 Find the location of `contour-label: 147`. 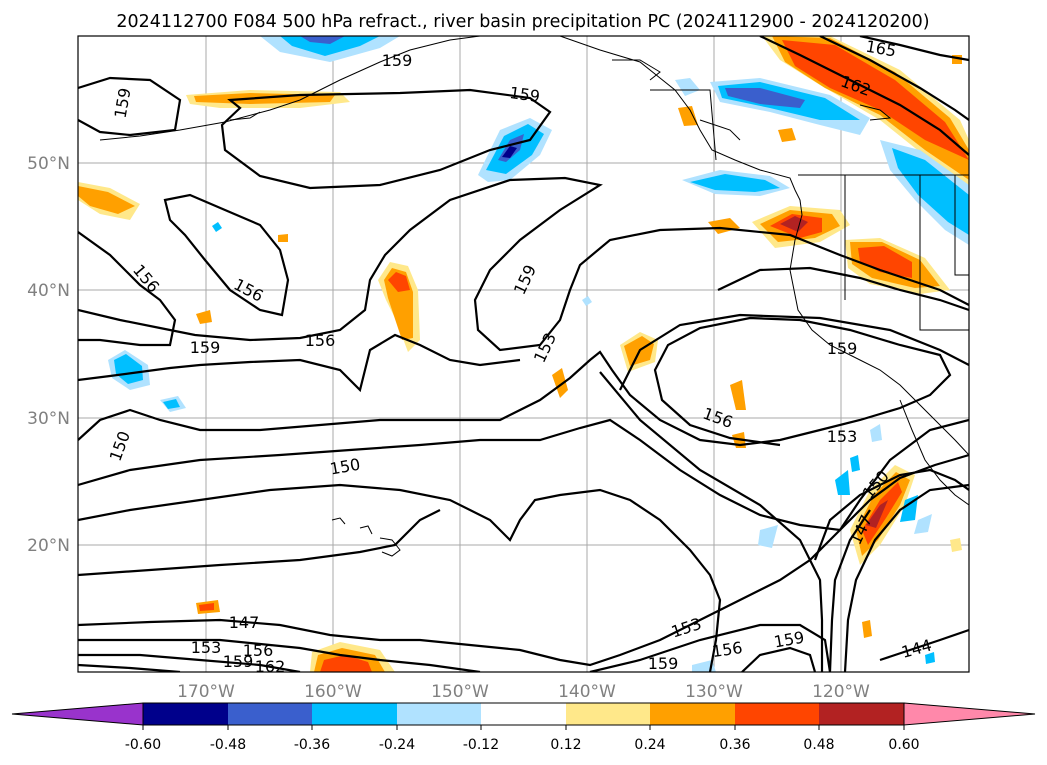

contour-label: 147 is located at coordinates (244, 622).